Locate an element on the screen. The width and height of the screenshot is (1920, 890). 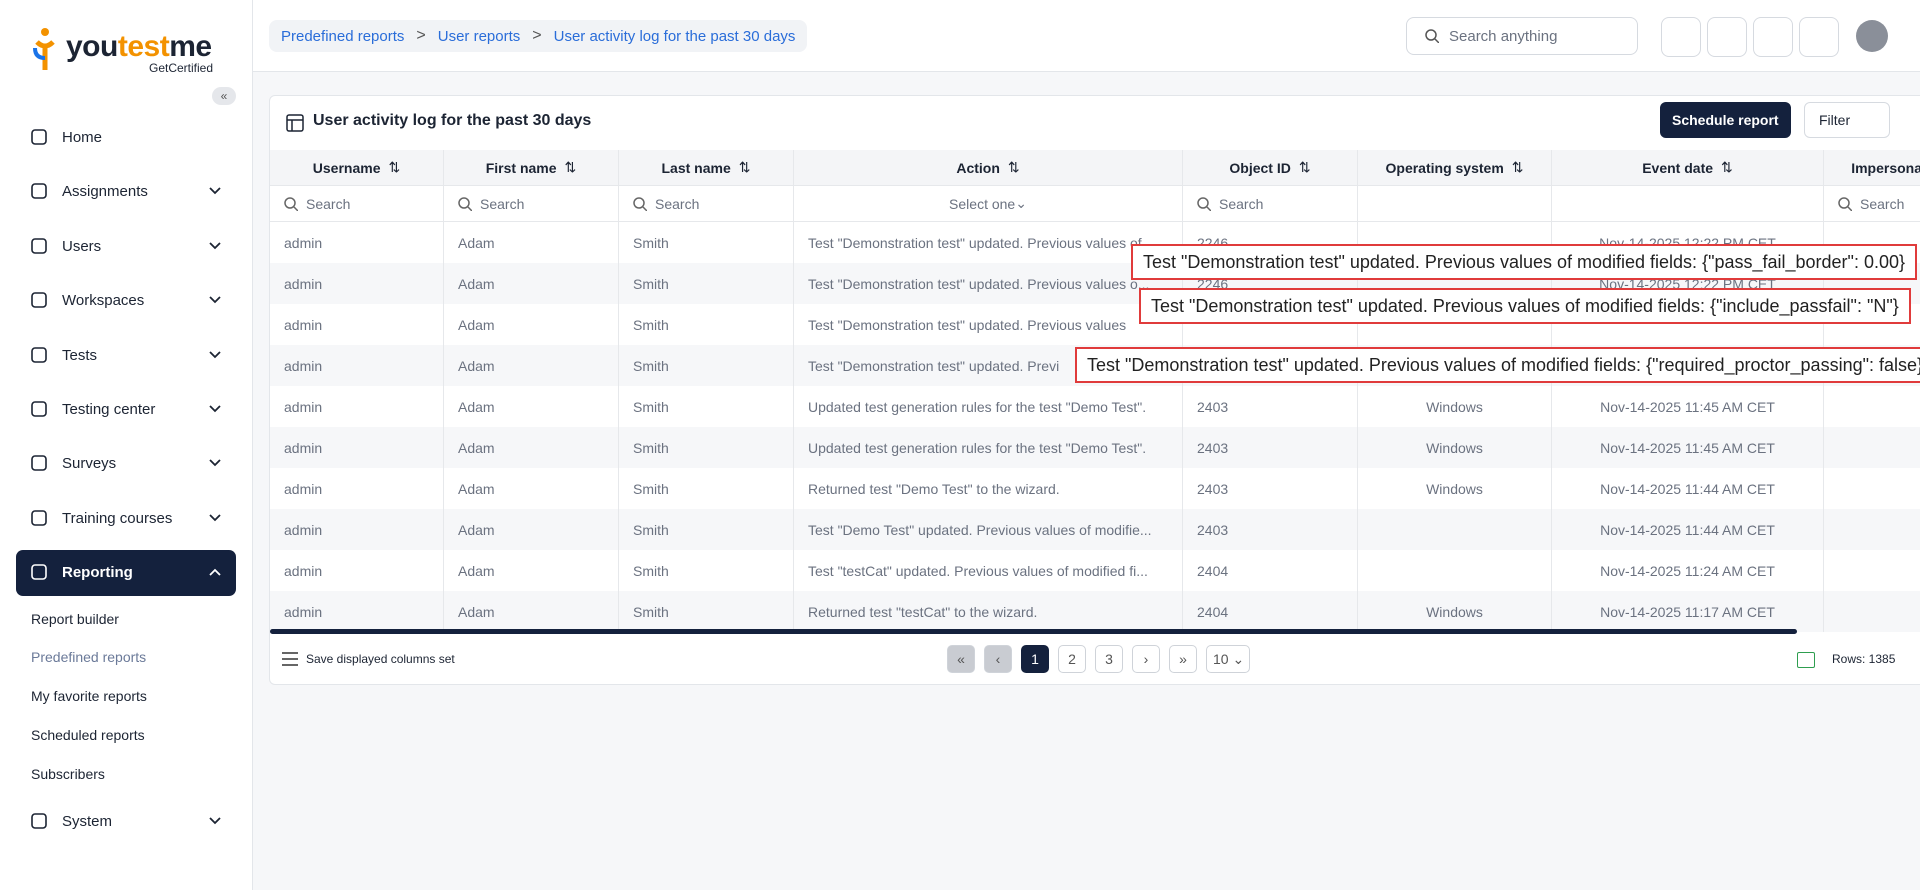
excel-icon is located at coordinates (1806, 660).